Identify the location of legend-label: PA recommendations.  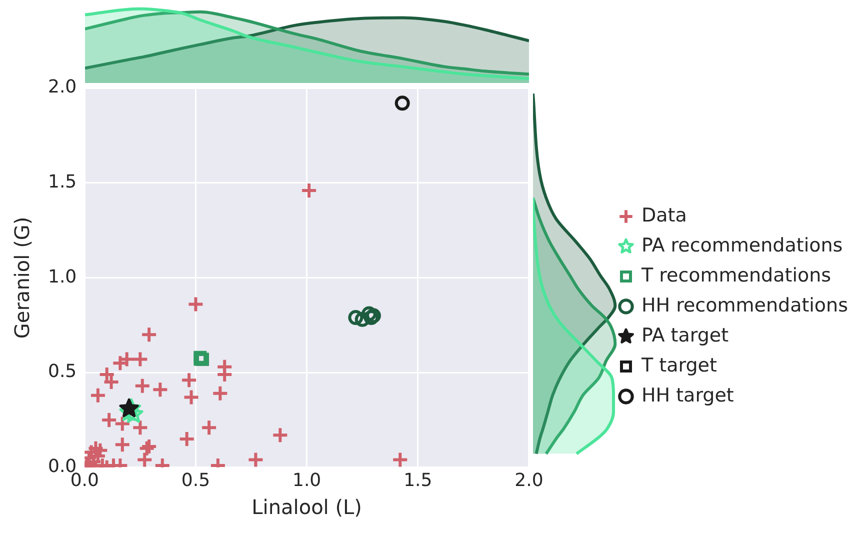
(742, 245).